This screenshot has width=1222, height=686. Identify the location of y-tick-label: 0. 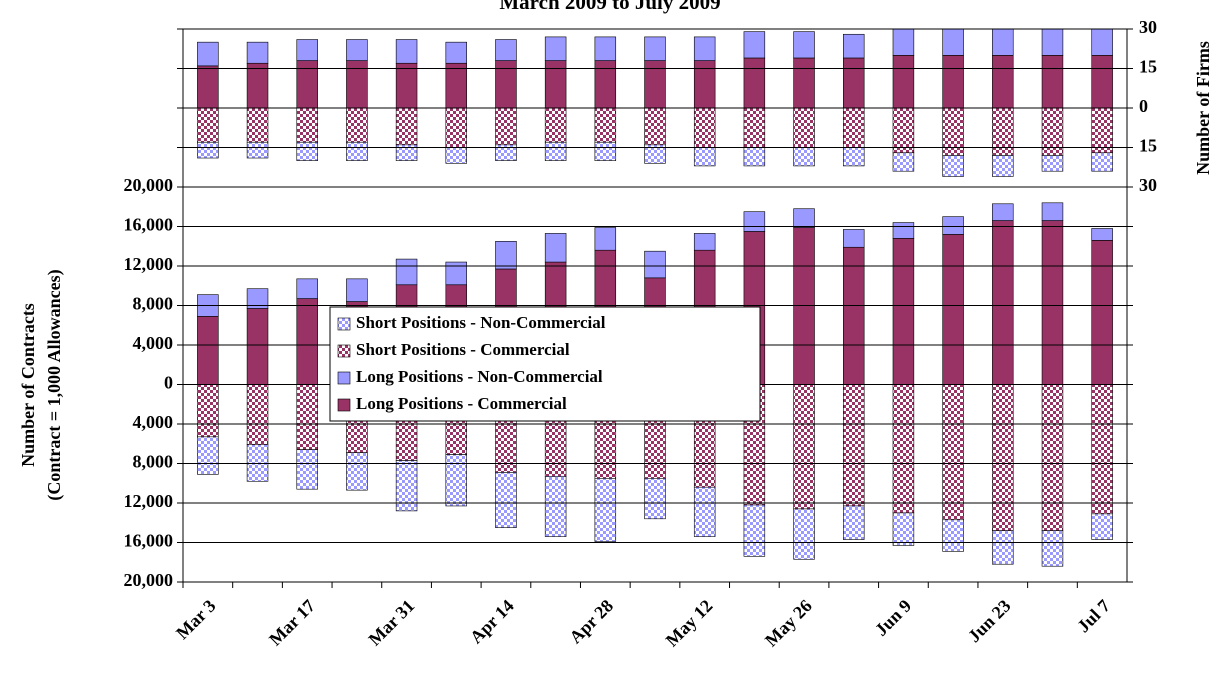
(168, 383).